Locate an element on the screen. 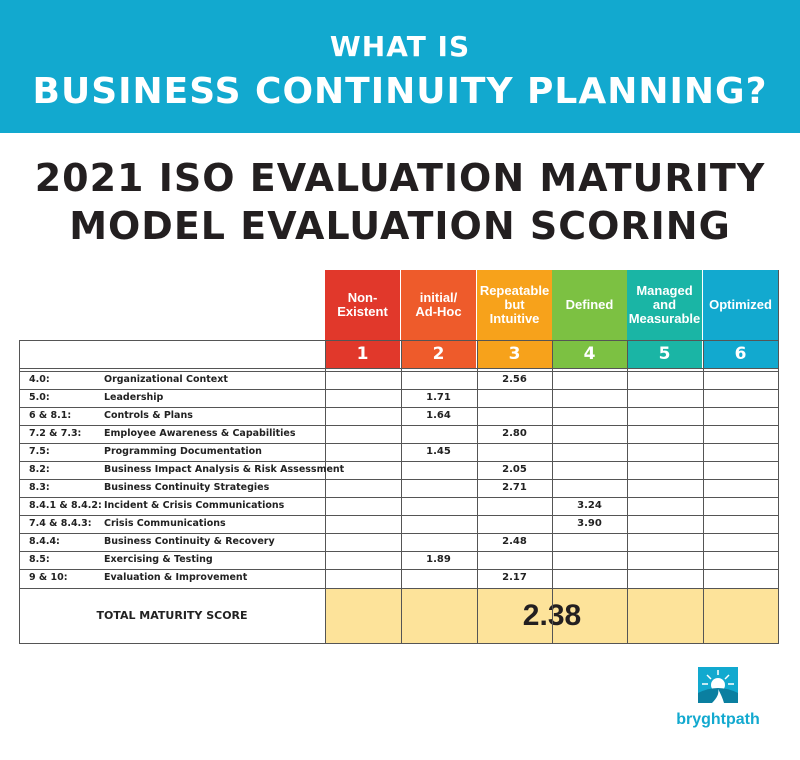 Image resolution: width=800 pixels, height=760 pixels. row-section-name: Business Continuity Strategies is located at coordinates (187, 487).